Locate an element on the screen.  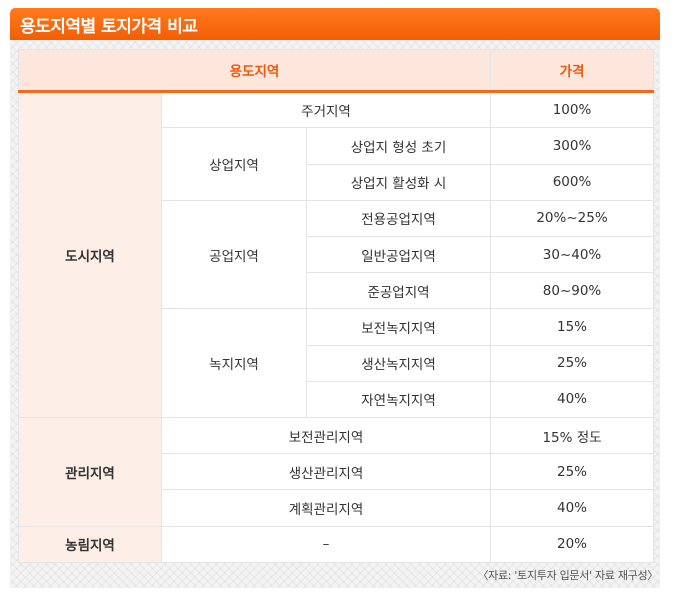
price-cell: 15% 정도 is located at coordinates (572, 436).